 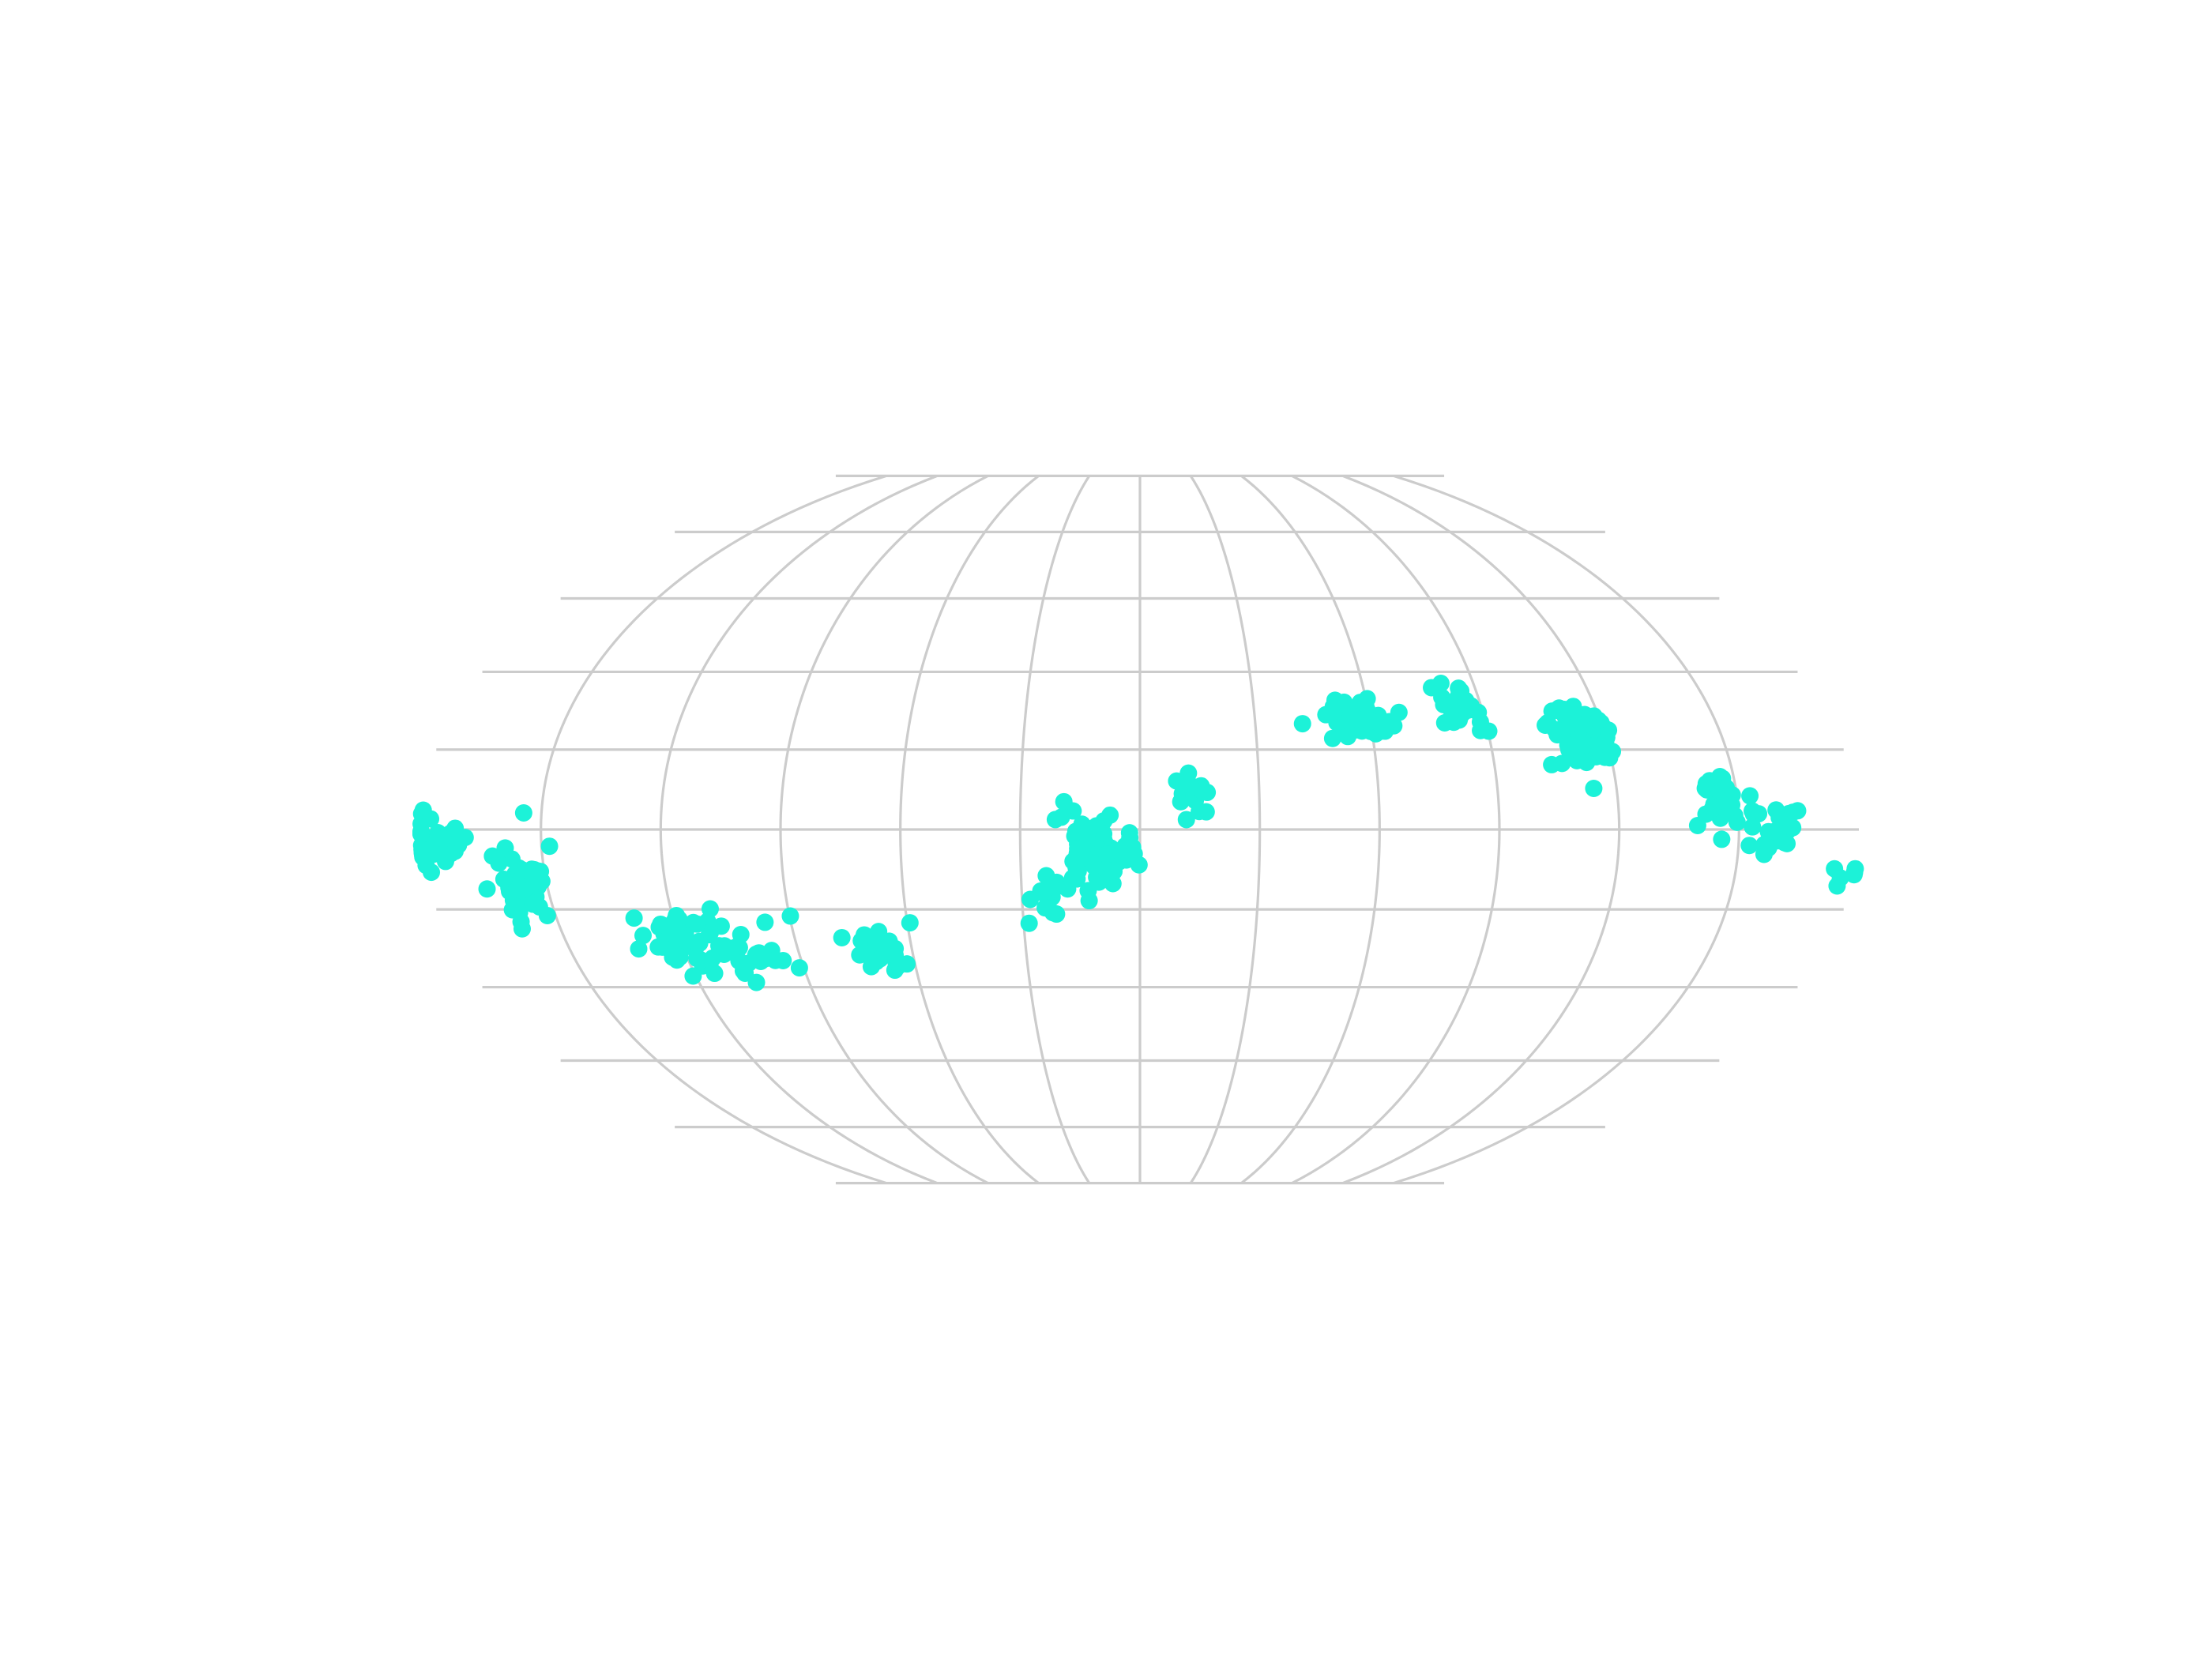 I want to click on scatter-points, so click(x=1138, y=833).